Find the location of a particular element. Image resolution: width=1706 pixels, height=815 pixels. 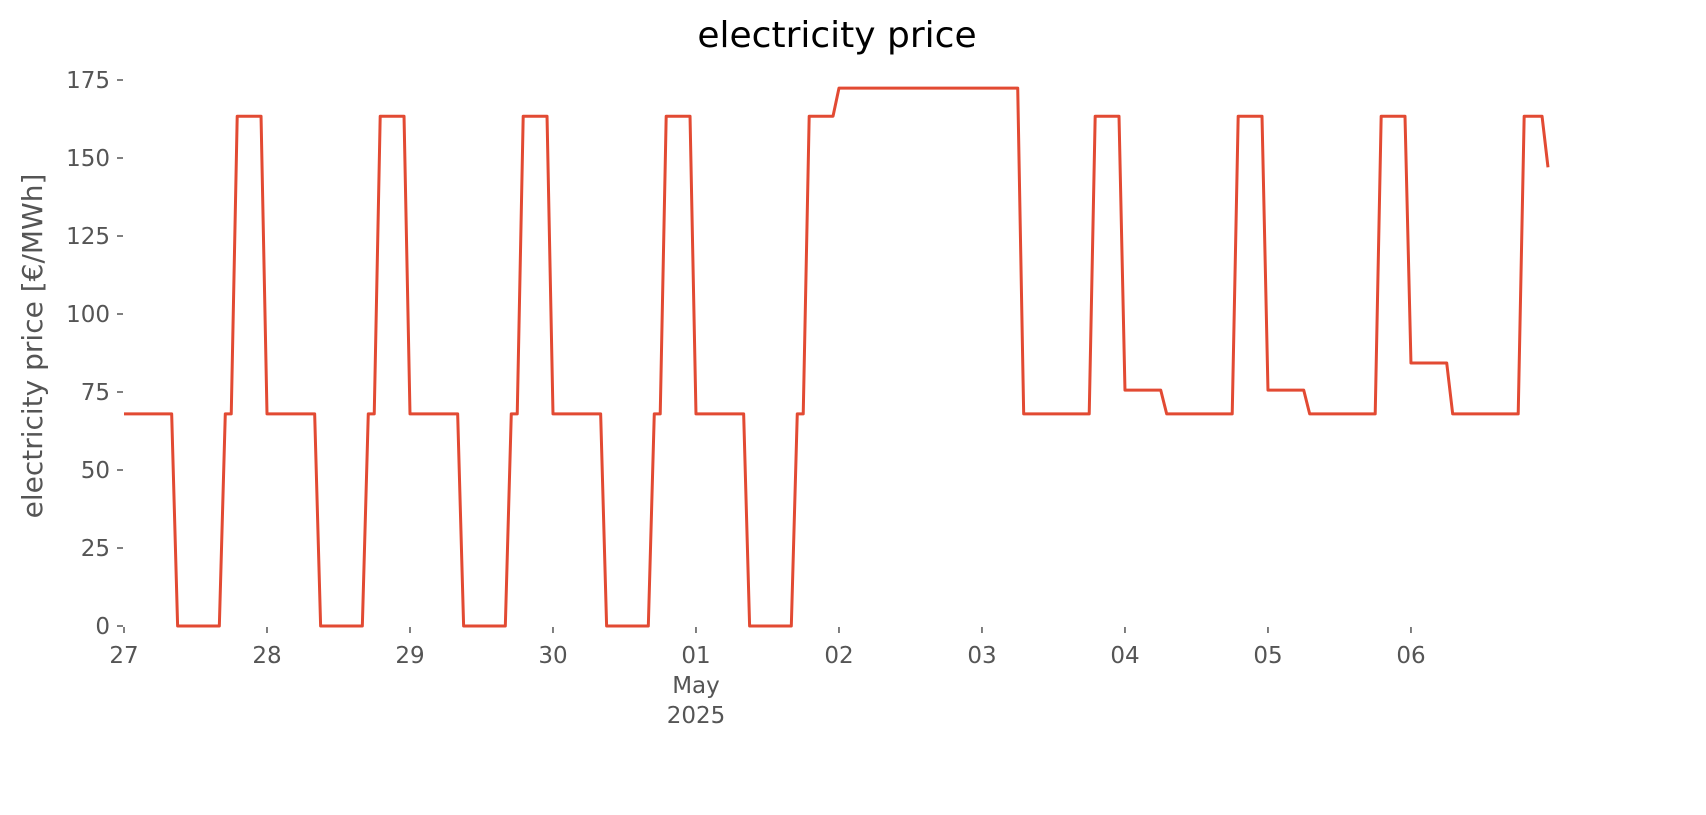

chart-title: electricity price is located at coordinates (836, 35).